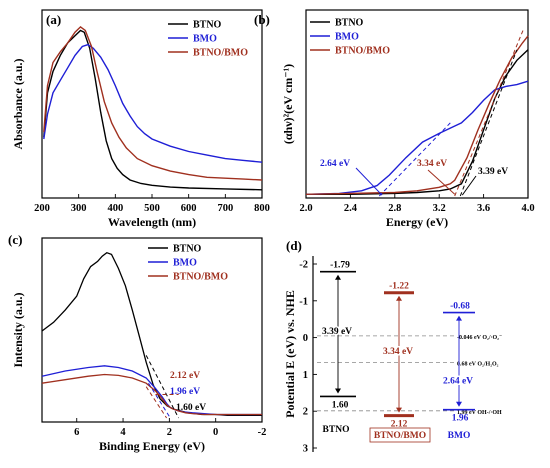  Describe the element at coordinates (18, 329) in the screenshot. I see `y-axis-title: Intensity (a.u.)` at that location.